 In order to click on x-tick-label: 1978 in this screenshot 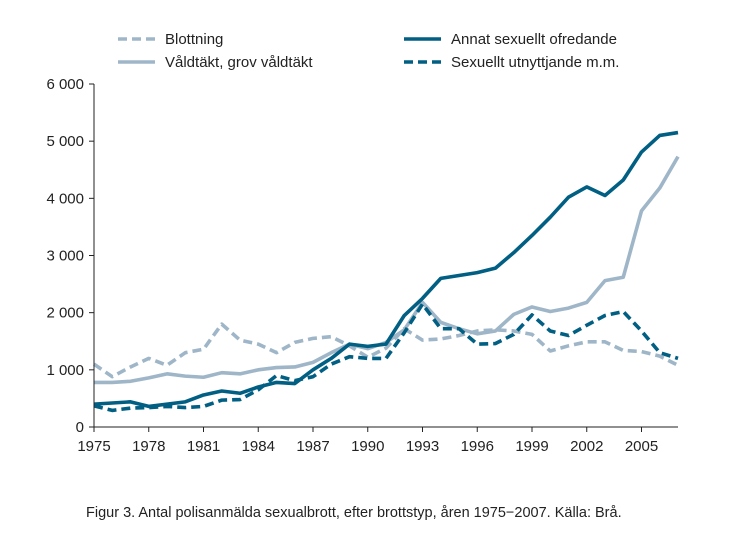, I will do `click(148, 446)`.